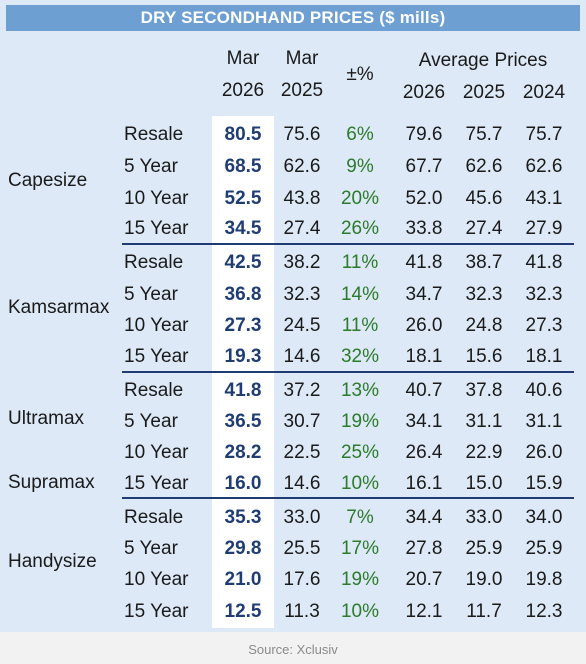 The image size is (586, 664). I want to click on cell-chg: 7%, so click(360, 517).